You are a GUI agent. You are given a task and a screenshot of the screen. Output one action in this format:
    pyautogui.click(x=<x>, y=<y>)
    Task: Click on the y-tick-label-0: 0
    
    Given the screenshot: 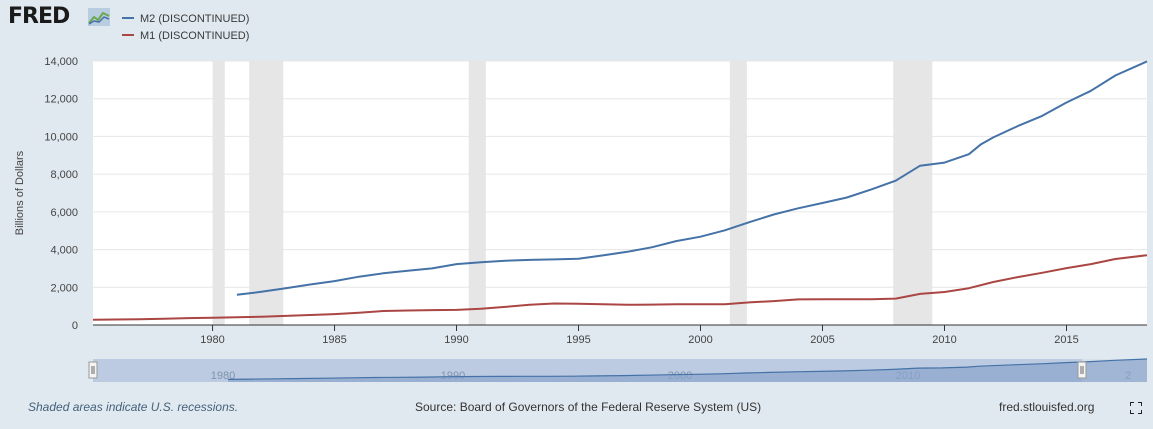 What is the action you would take?
    pyautogui.click(x=75, y=326)
    